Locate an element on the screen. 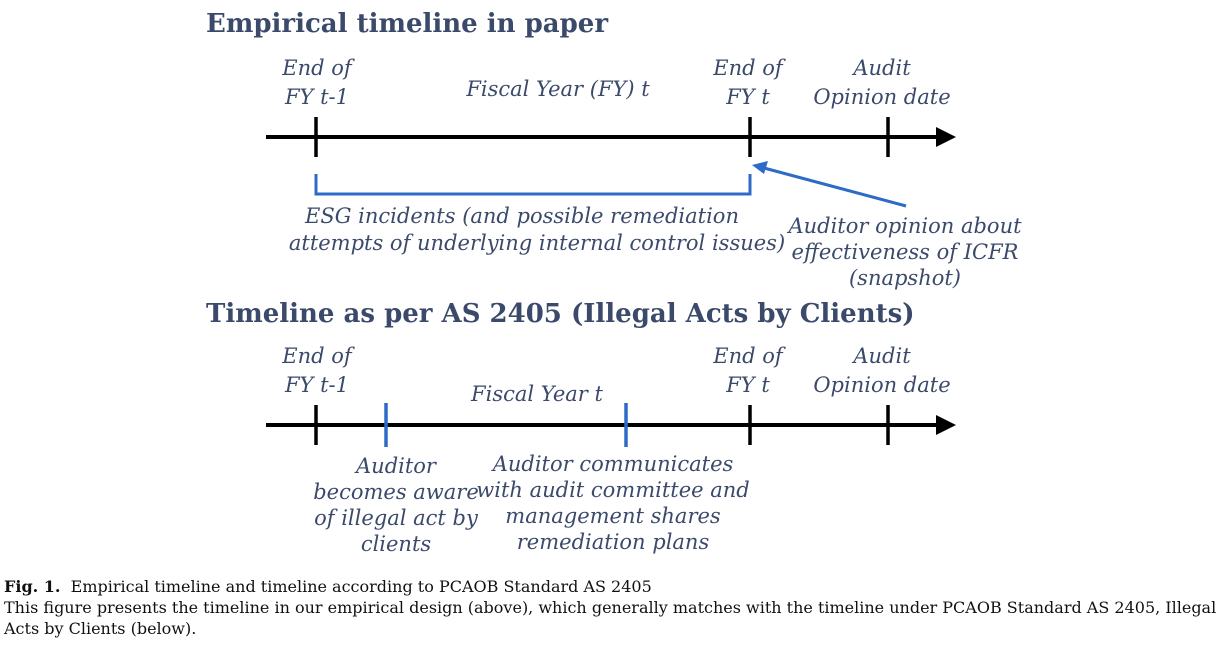 This screenshot has width=1221, height=655. bottom-audit-line1: Audit is located at coordinates (881, 356).